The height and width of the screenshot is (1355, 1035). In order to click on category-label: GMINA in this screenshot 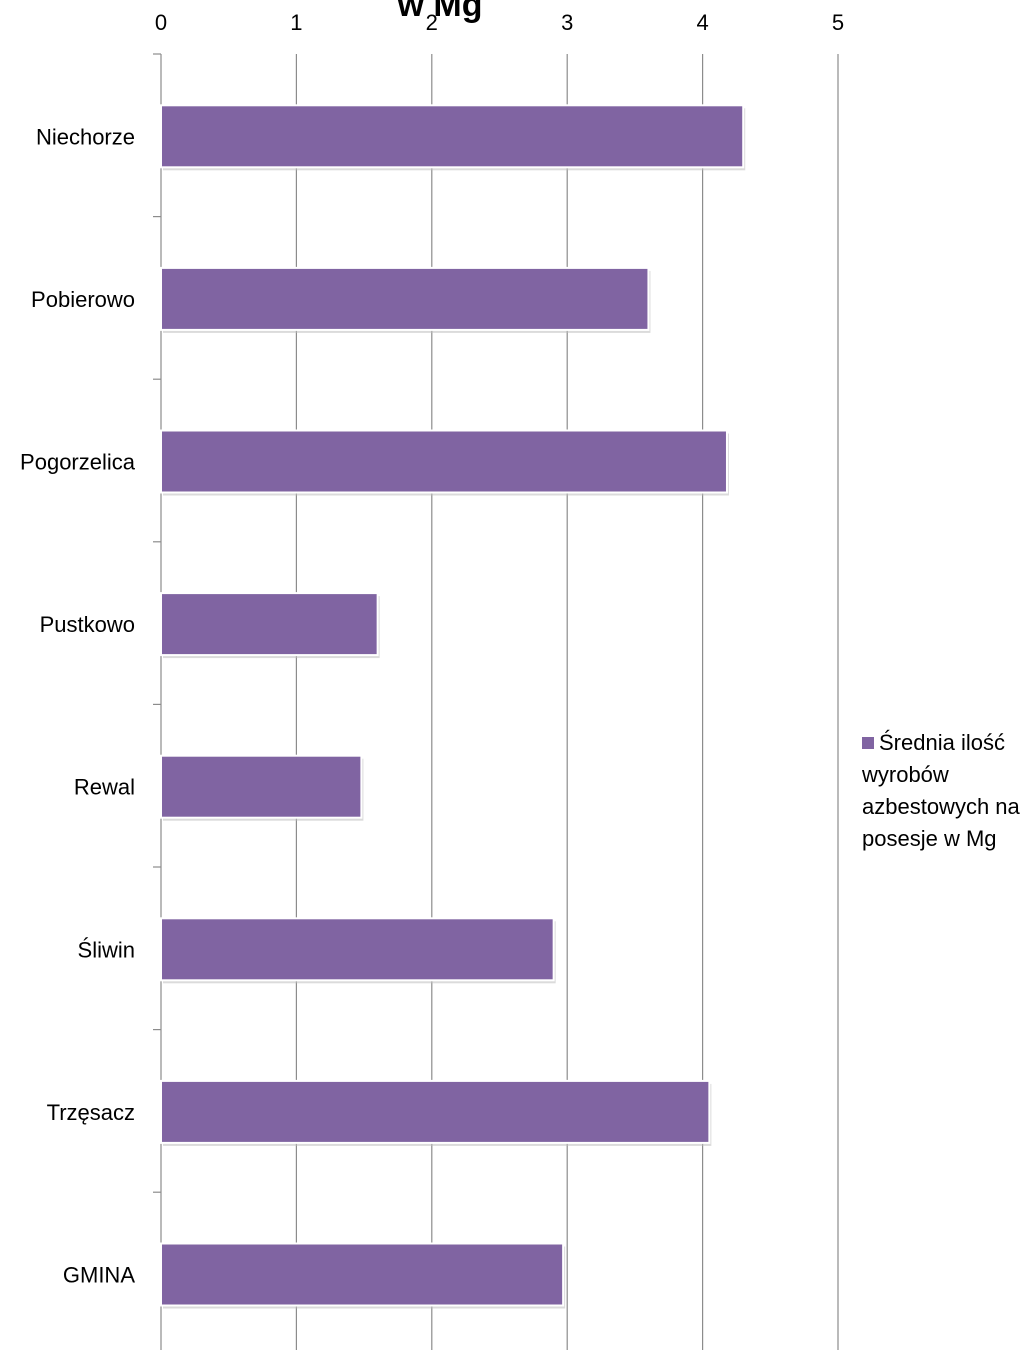, I will do `click(99, 1275)`.